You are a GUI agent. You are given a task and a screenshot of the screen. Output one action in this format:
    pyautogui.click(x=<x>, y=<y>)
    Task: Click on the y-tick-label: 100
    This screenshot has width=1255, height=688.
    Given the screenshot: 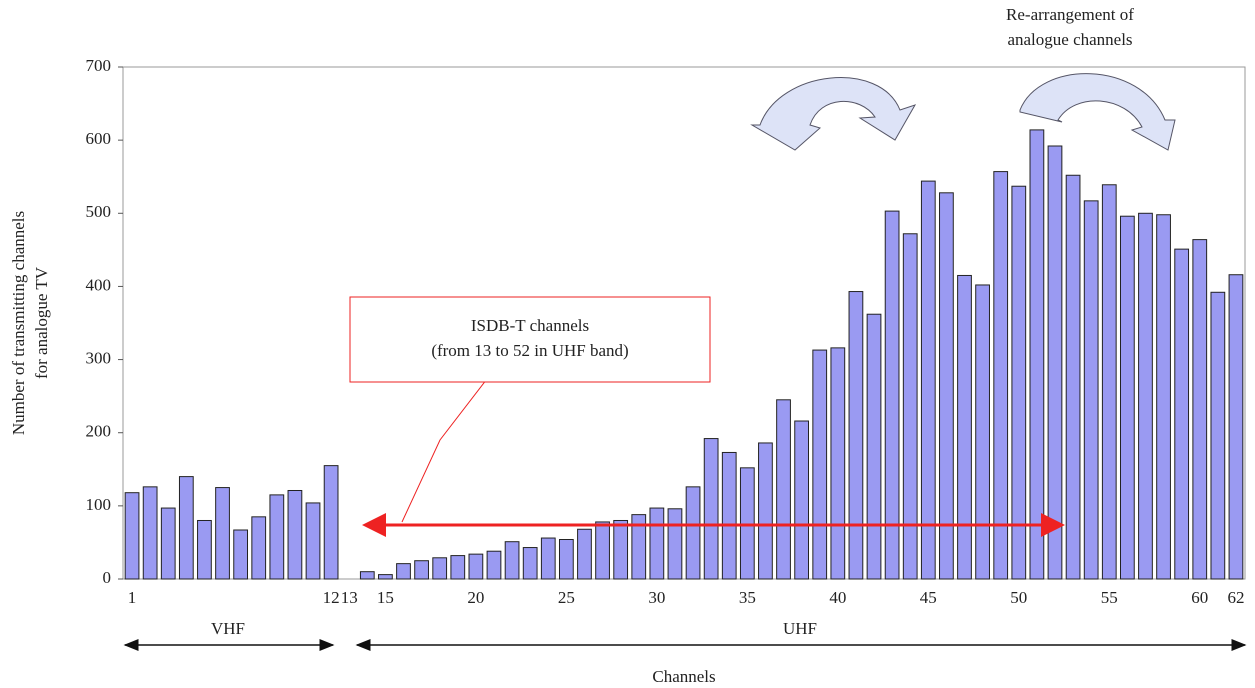 What is the action you would take?
    pyautogui.click(x=99, y=504)
    